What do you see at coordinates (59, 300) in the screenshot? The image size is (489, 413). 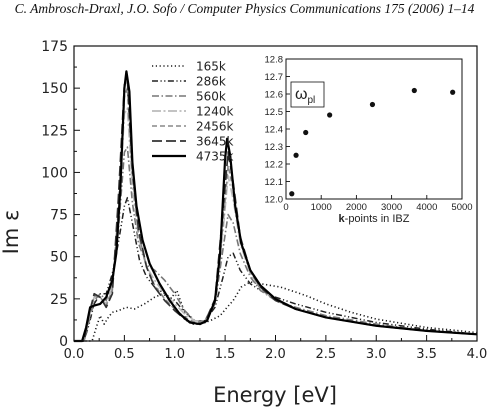 I see `y-tick-label: 25` at bounding box center [59, 300].